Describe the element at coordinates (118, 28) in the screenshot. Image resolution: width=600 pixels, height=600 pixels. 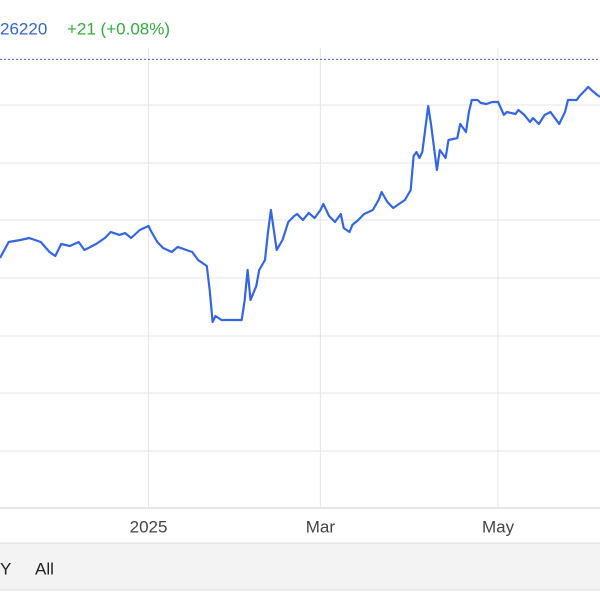
I see `price-change: +21 (+0.08%)` at that location.